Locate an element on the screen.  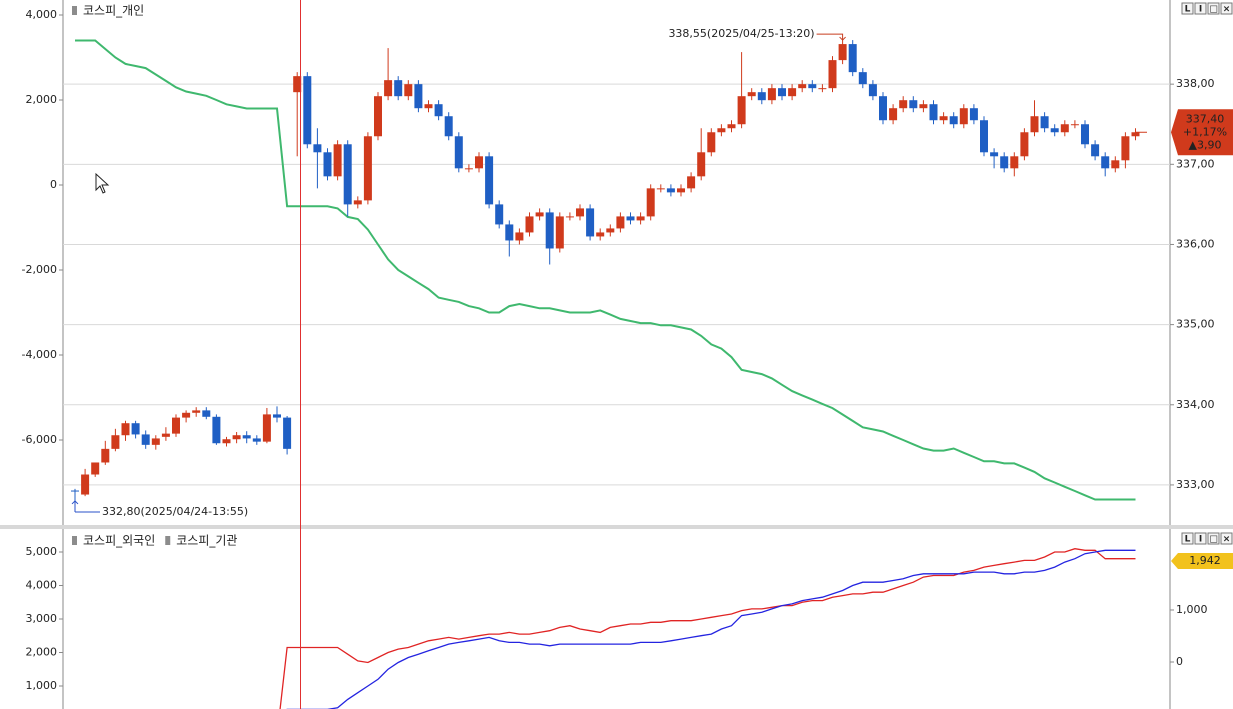
y-tick-label: 1,000 is located at coordinates (42, 685).